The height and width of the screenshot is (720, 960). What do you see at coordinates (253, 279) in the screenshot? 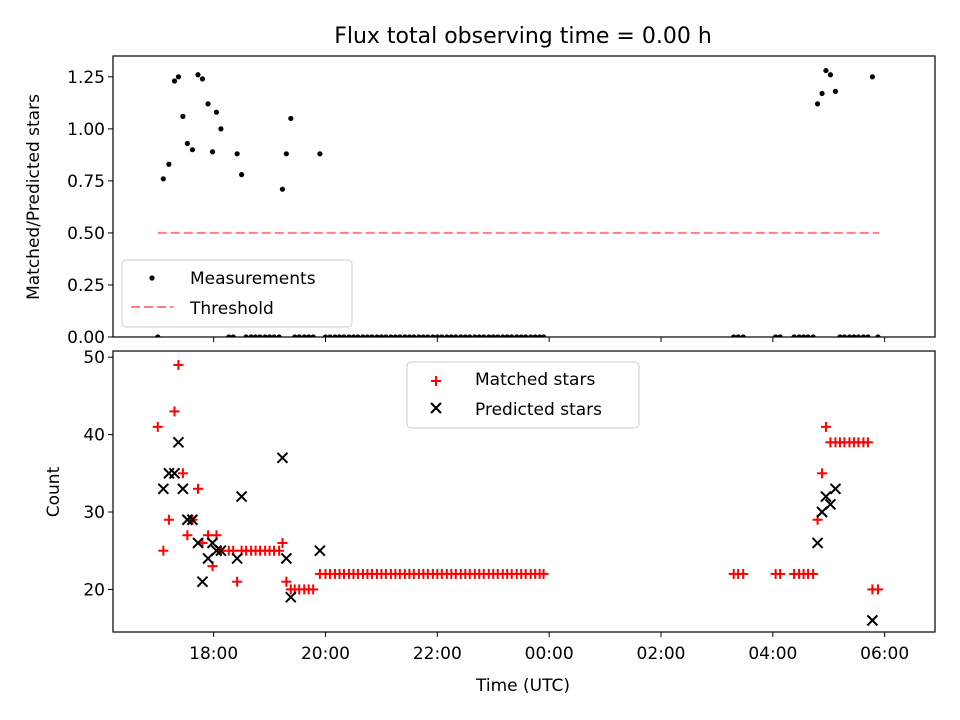
I see `legend-measurements-label: Measurements` at bounding box center [253, 279].